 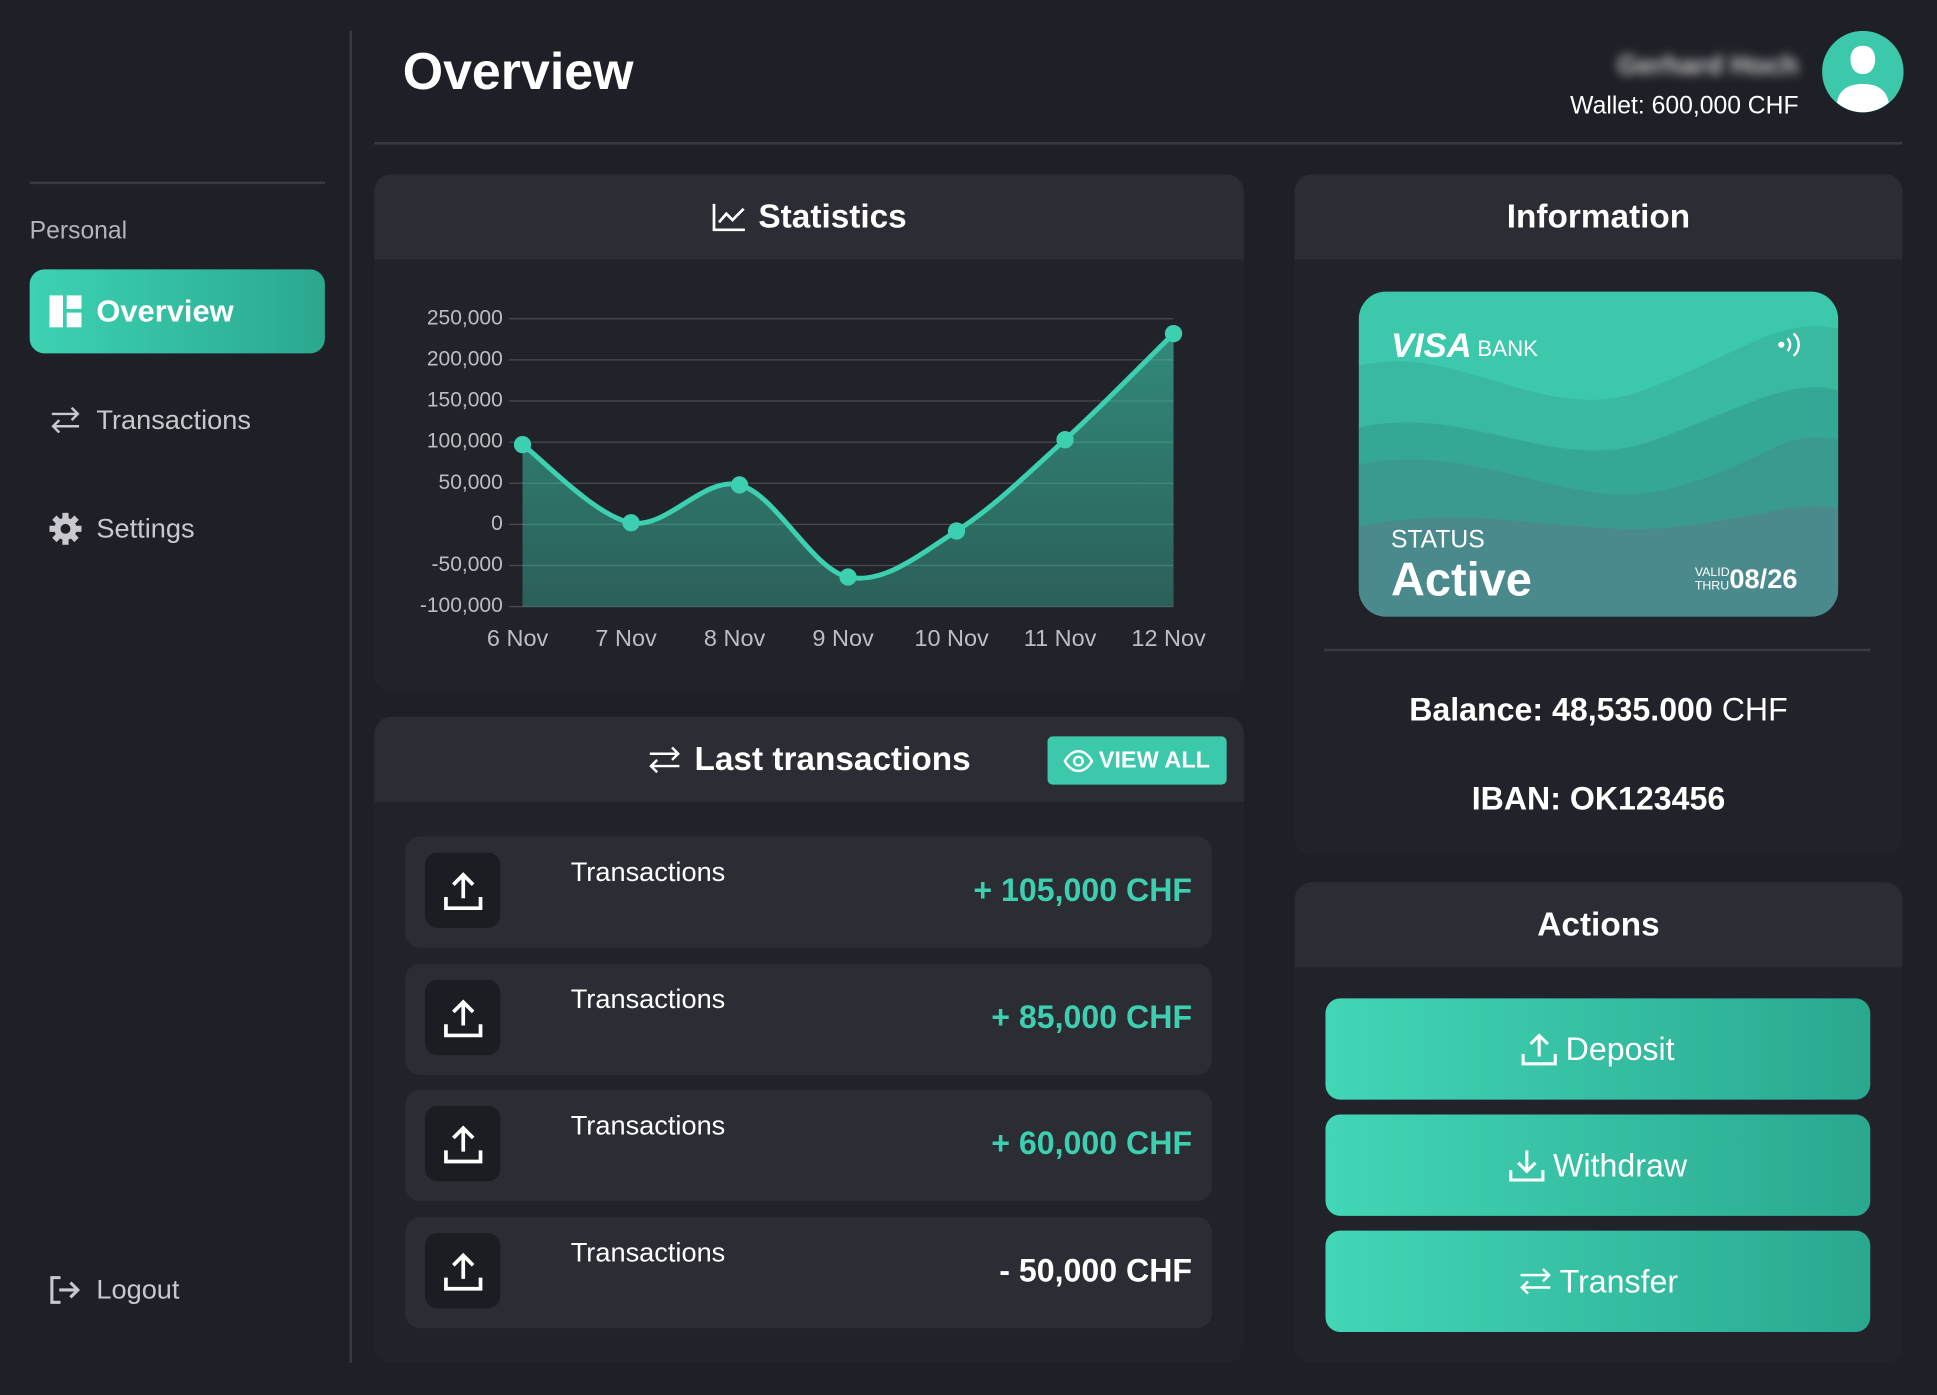 I want to click on area, so click(x=848, y=470).